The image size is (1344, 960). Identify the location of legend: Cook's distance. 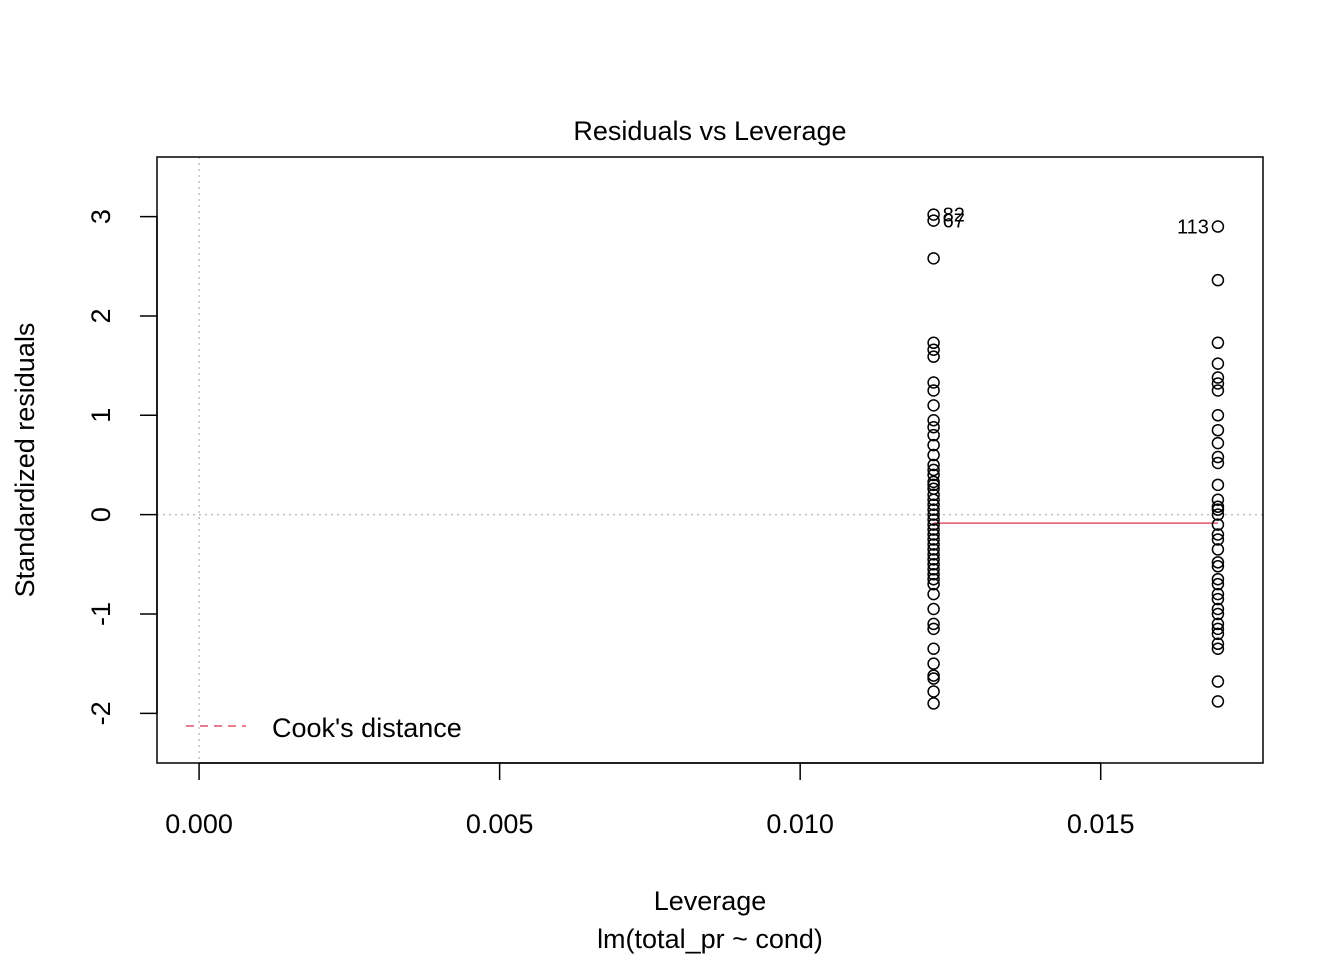
(324, 728).